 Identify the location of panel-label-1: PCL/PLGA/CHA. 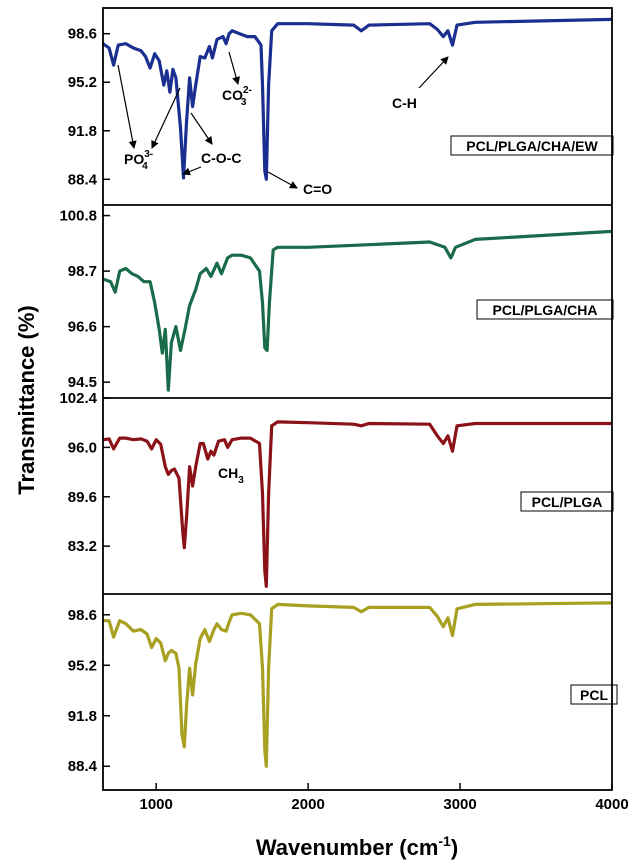
(545, 310).